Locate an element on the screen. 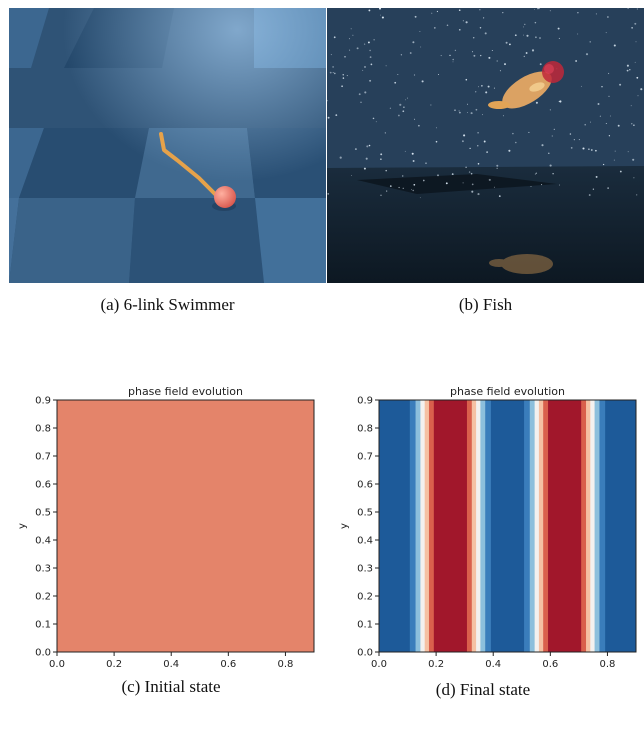 This screenshot has height=733, width=644. fish-body is located at coordinates (526, 85).